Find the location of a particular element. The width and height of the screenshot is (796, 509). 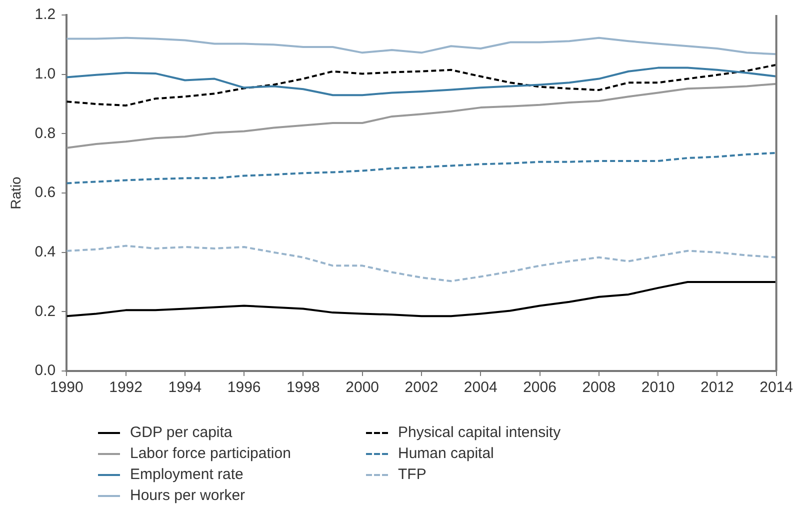

legend-label: Physical capital intensity is located at coordinates (479, 432).